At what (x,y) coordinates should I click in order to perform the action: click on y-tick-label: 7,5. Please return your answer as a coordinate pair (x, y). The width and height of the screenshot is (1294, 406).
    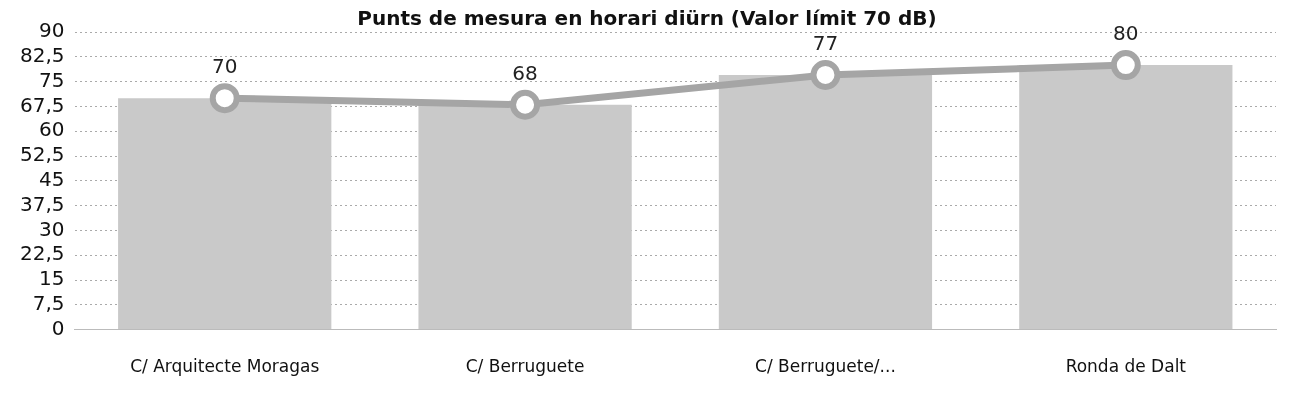
    Looking at the image, I should click on (48, 303).